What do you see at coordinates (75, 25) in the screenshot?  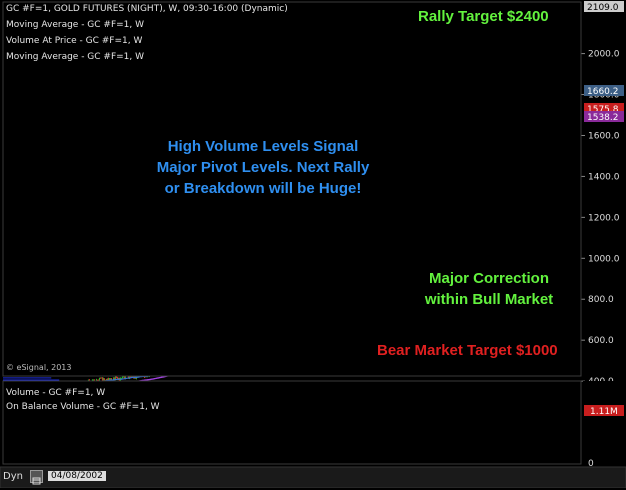 I see `legend-moving-average-1: Moving Average - GC #F=1, W` at bounding box center [75, 25].